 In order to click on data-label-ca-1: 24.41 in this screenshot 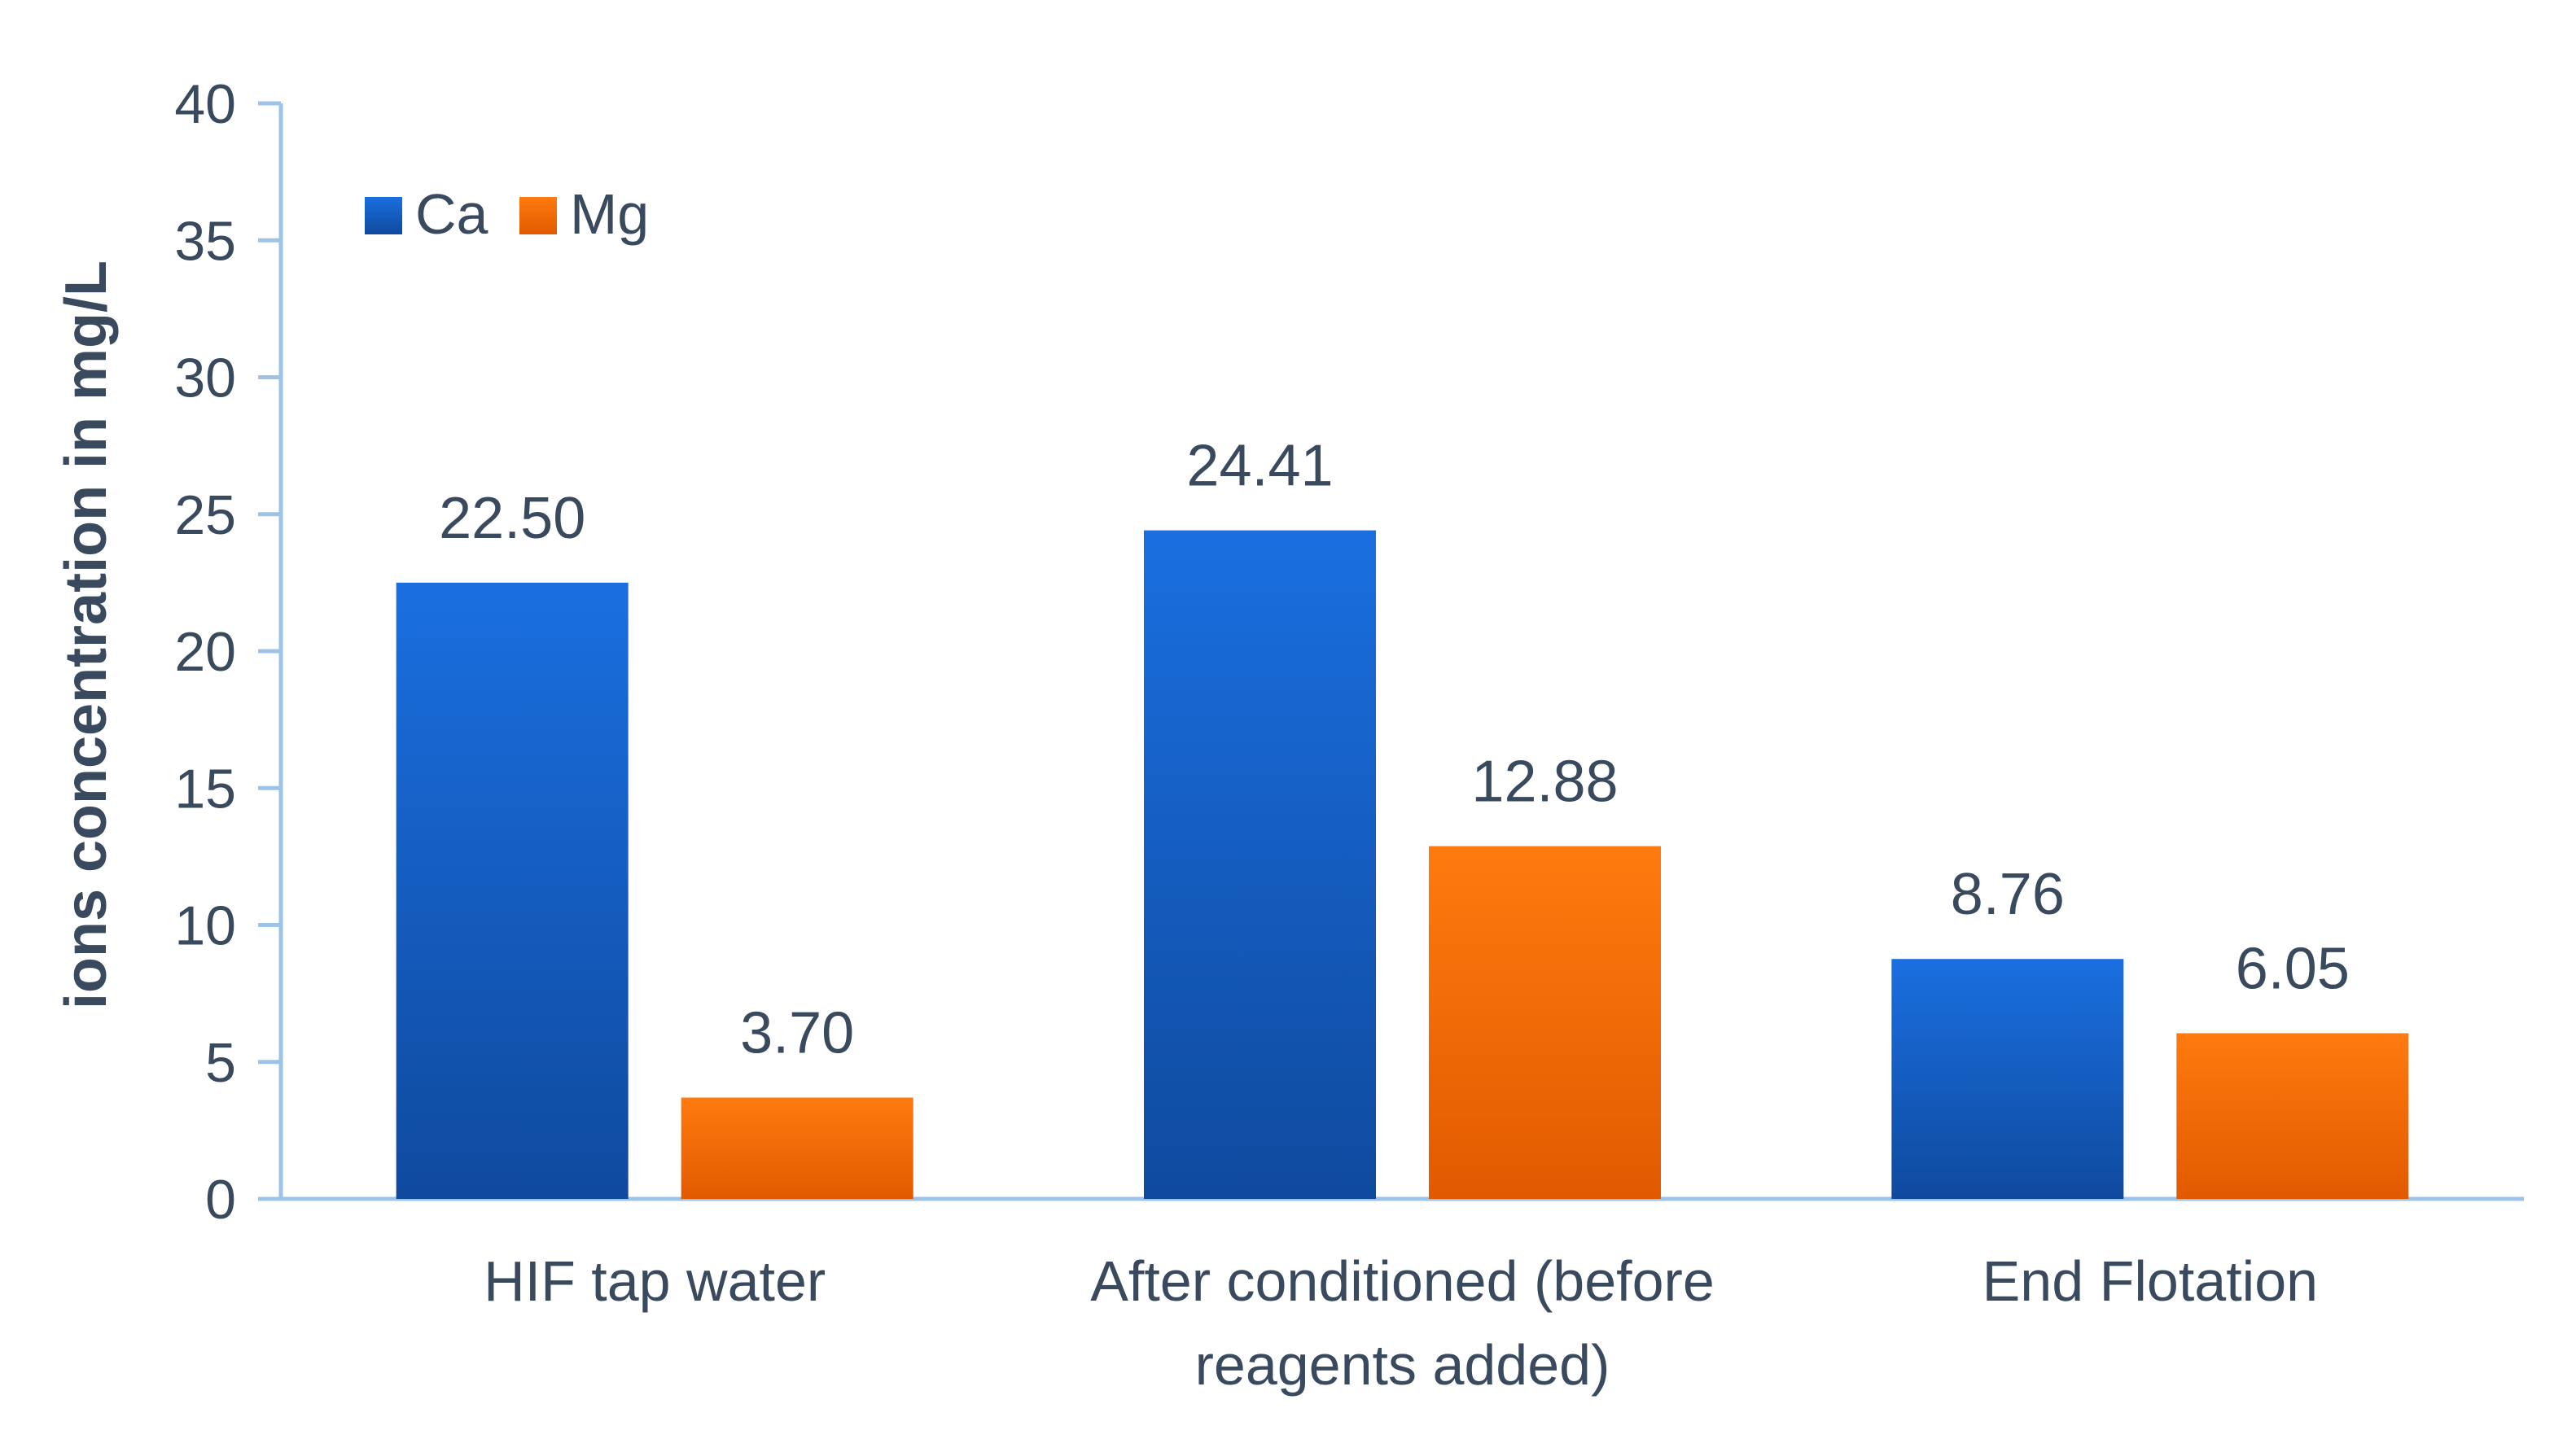, I will do `click(1259, 466)`.